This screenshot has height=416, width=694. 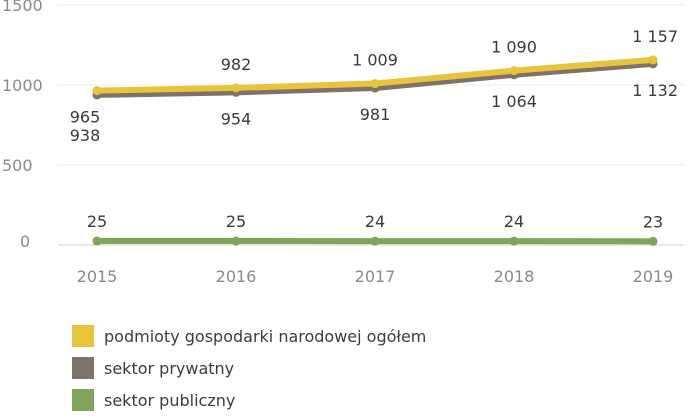 What do you see at coordinates (655, 90) in the screenshot?
I see `data-label: 1 132` at bounding box center [655, 90].